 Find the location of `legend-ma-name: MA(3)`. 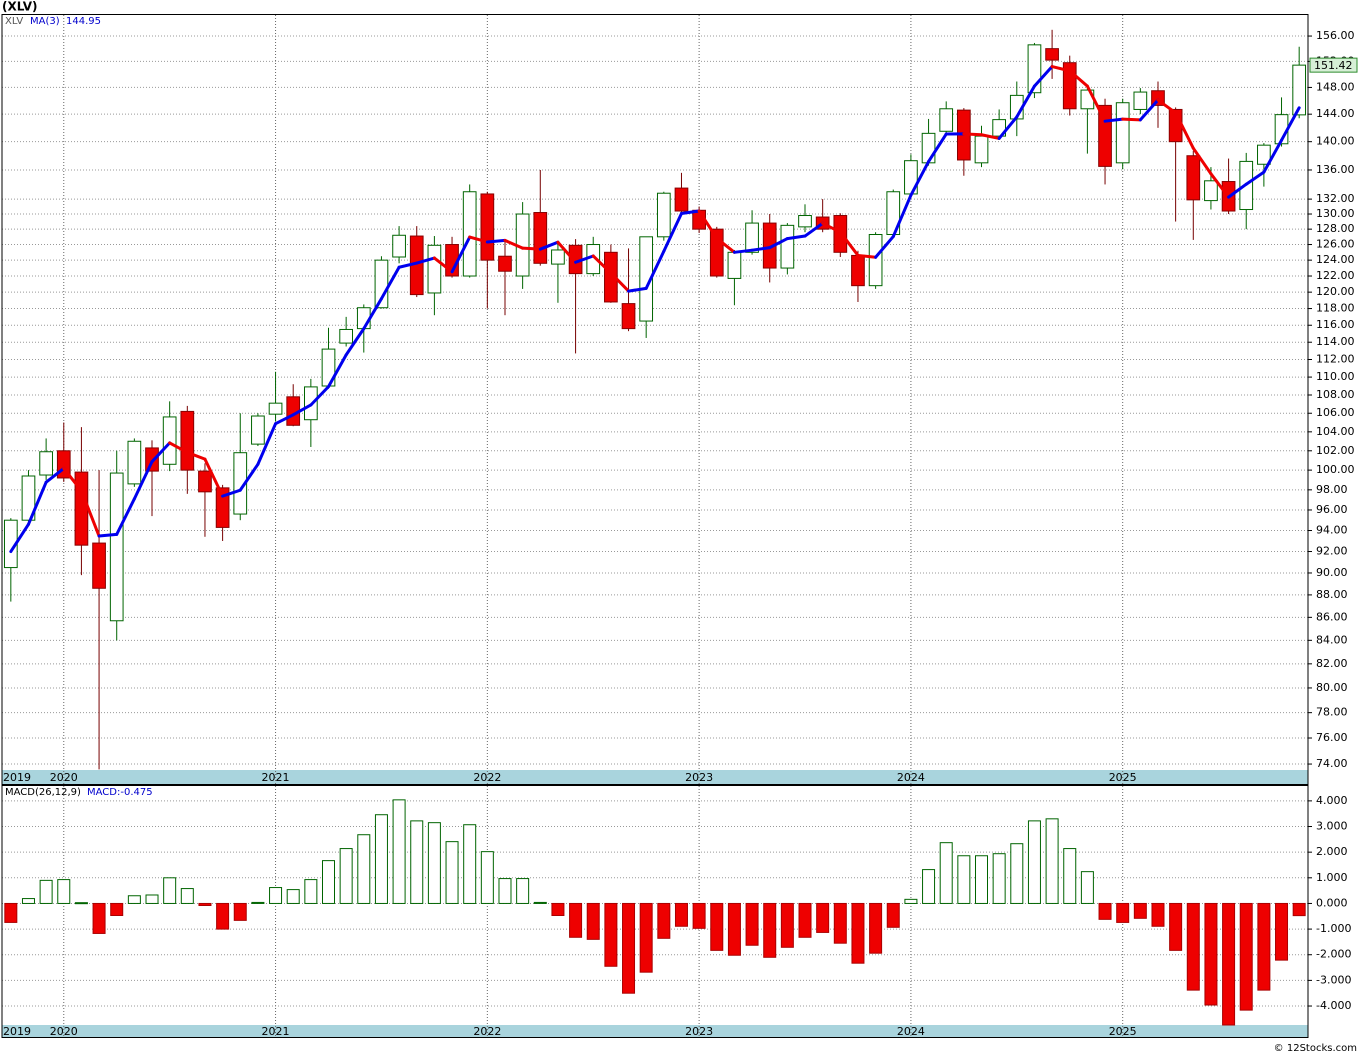

legend-ma-name: MA(3) is located at coordinates (45, 21).